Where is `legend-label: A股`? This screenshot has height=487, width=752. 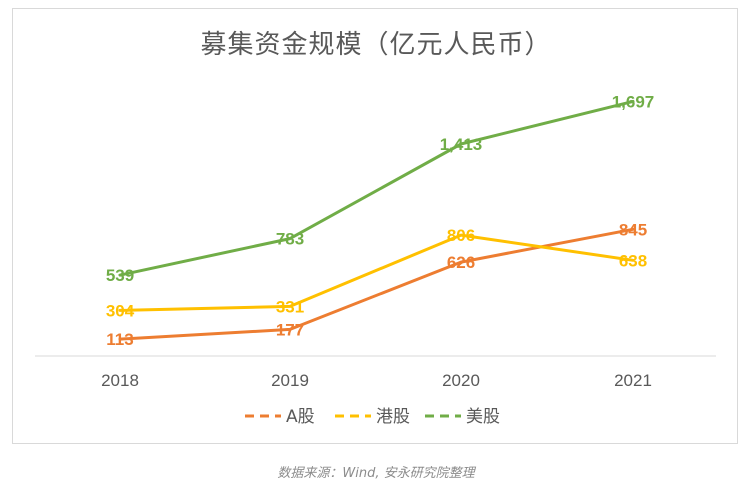
legend-label: A股 is located at coordinates (300, 417).